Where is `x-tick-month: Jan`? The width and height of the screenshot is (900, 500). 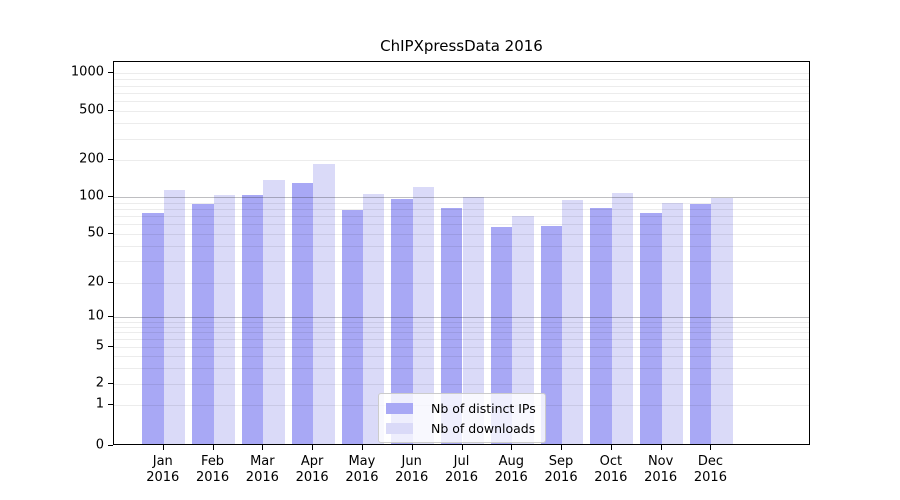
x-tick-month: Jan is located at coordinates (162, 461).